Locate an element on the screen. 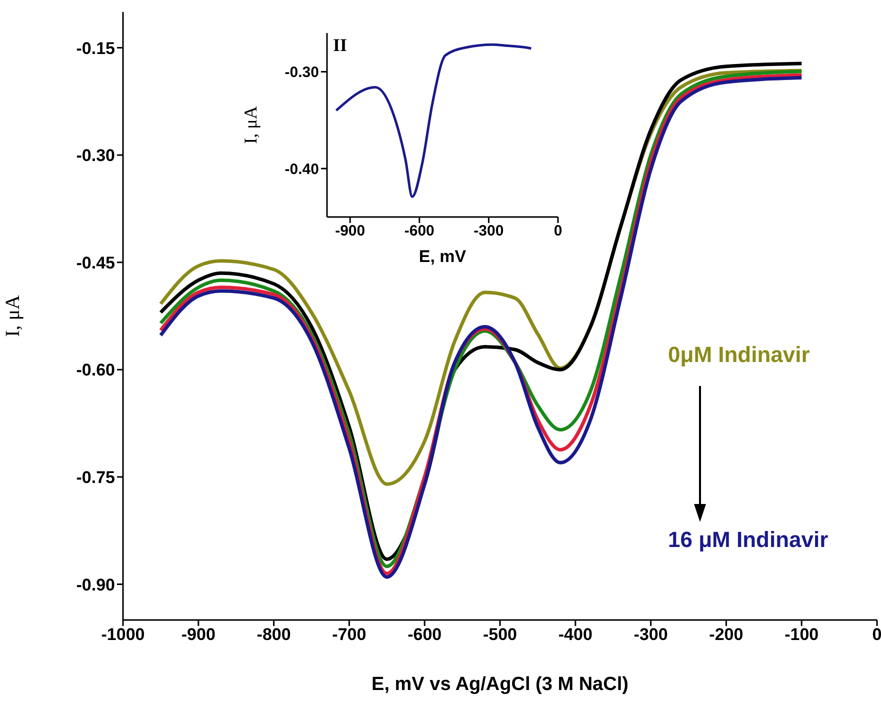  annotation: 0μM Indinavir is located at coordinates (739, 355).